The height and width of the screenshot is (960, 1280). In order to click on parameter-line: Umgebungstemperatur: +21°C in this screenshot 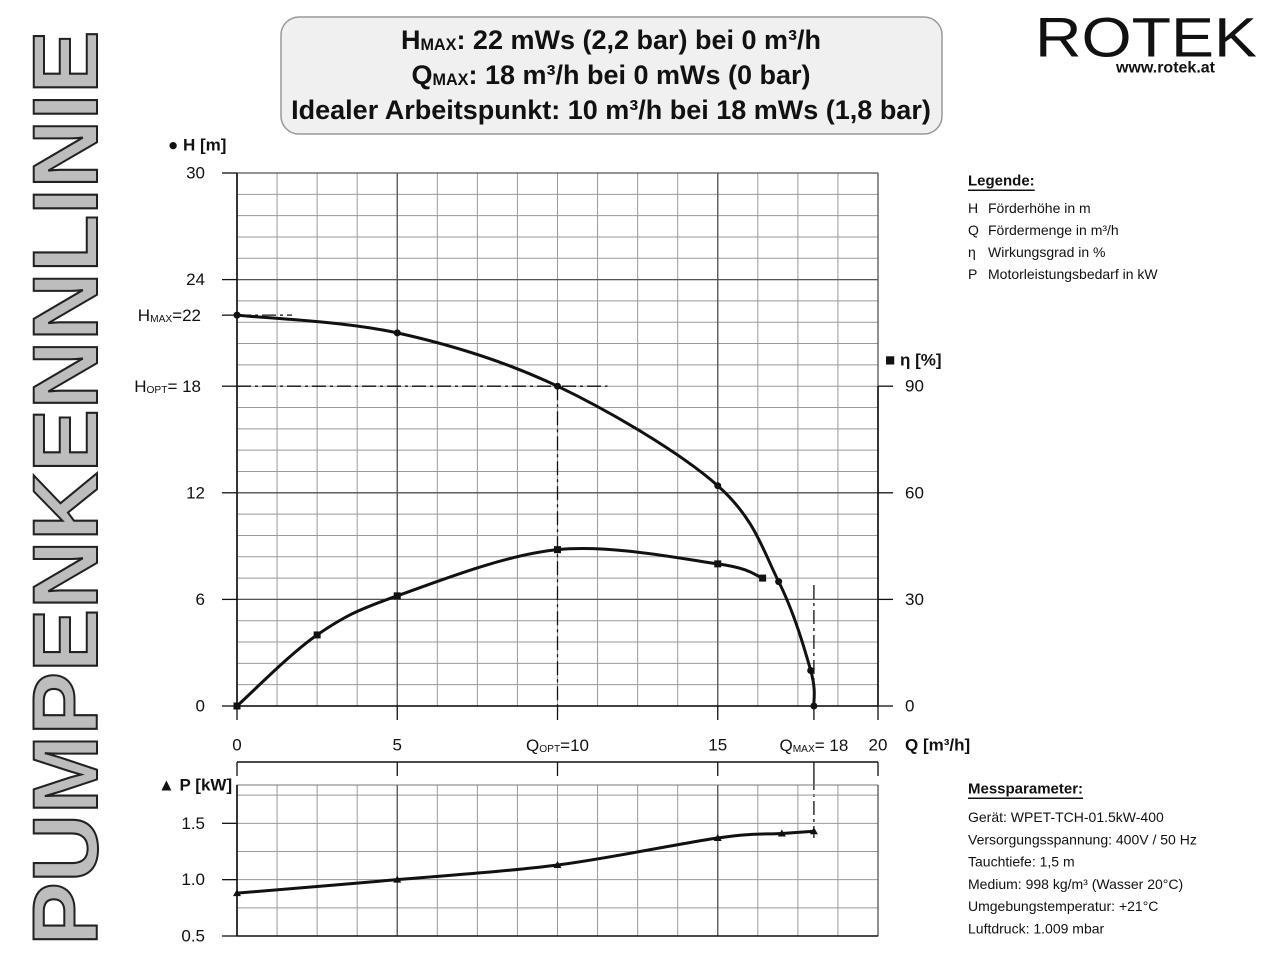, I will do `click(1063, 906)`.